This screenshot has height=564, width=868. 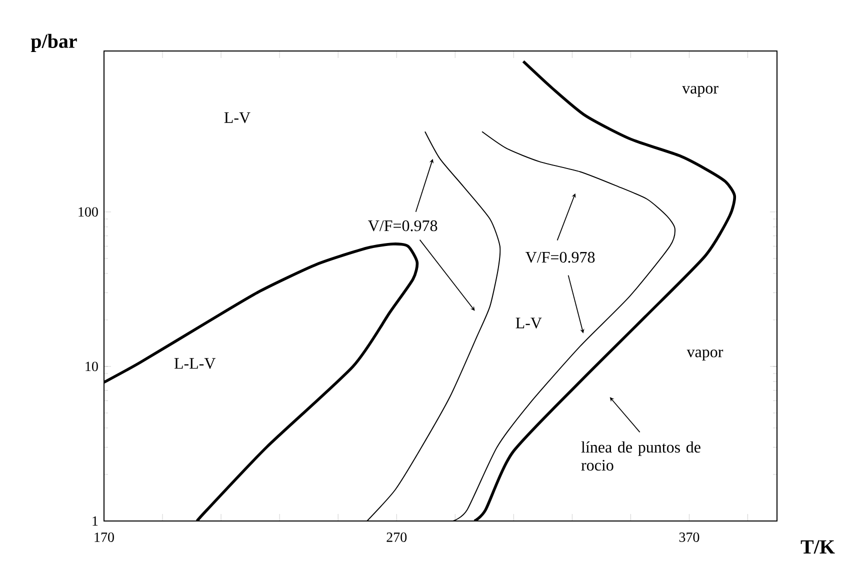 I want to click on x-tick-label: 370, so click(x=689, y=537).